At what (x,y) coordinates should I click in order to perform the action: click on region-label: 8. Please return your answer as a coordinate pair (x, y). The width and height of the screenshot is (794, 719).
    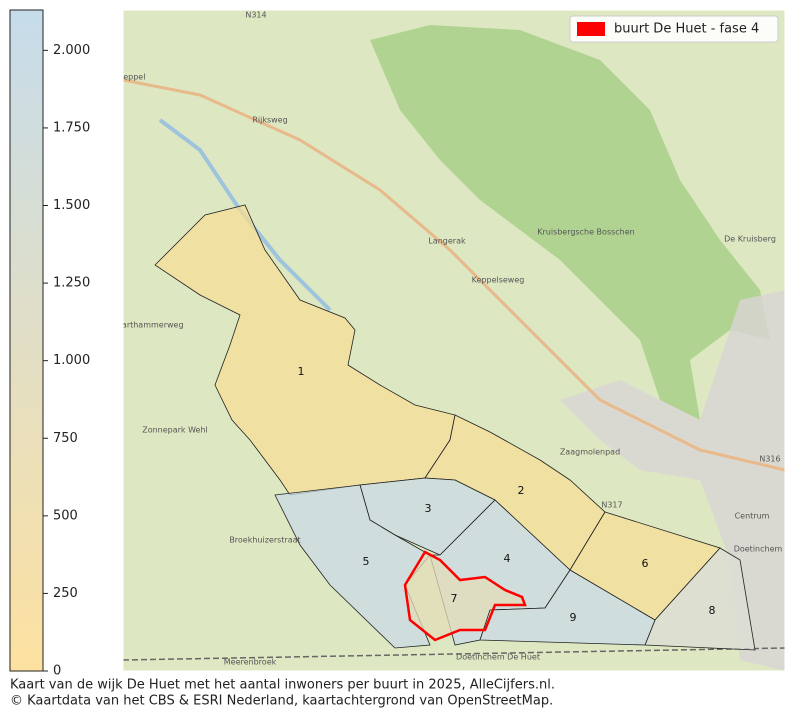
    Looking at the image, I should click on (712, 610).